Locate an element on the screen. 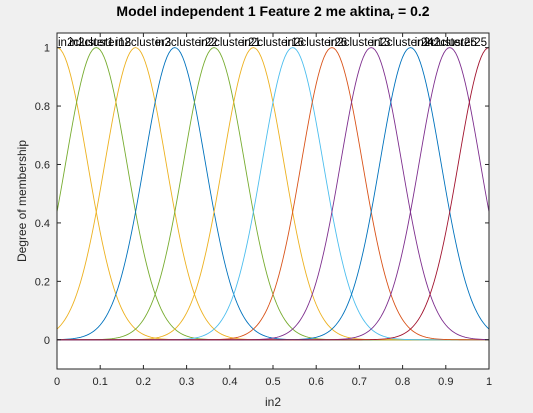 The width and height of the screenshot is (533, 413). x-tick-label: 0.5 is located at coordinates (272, 382).